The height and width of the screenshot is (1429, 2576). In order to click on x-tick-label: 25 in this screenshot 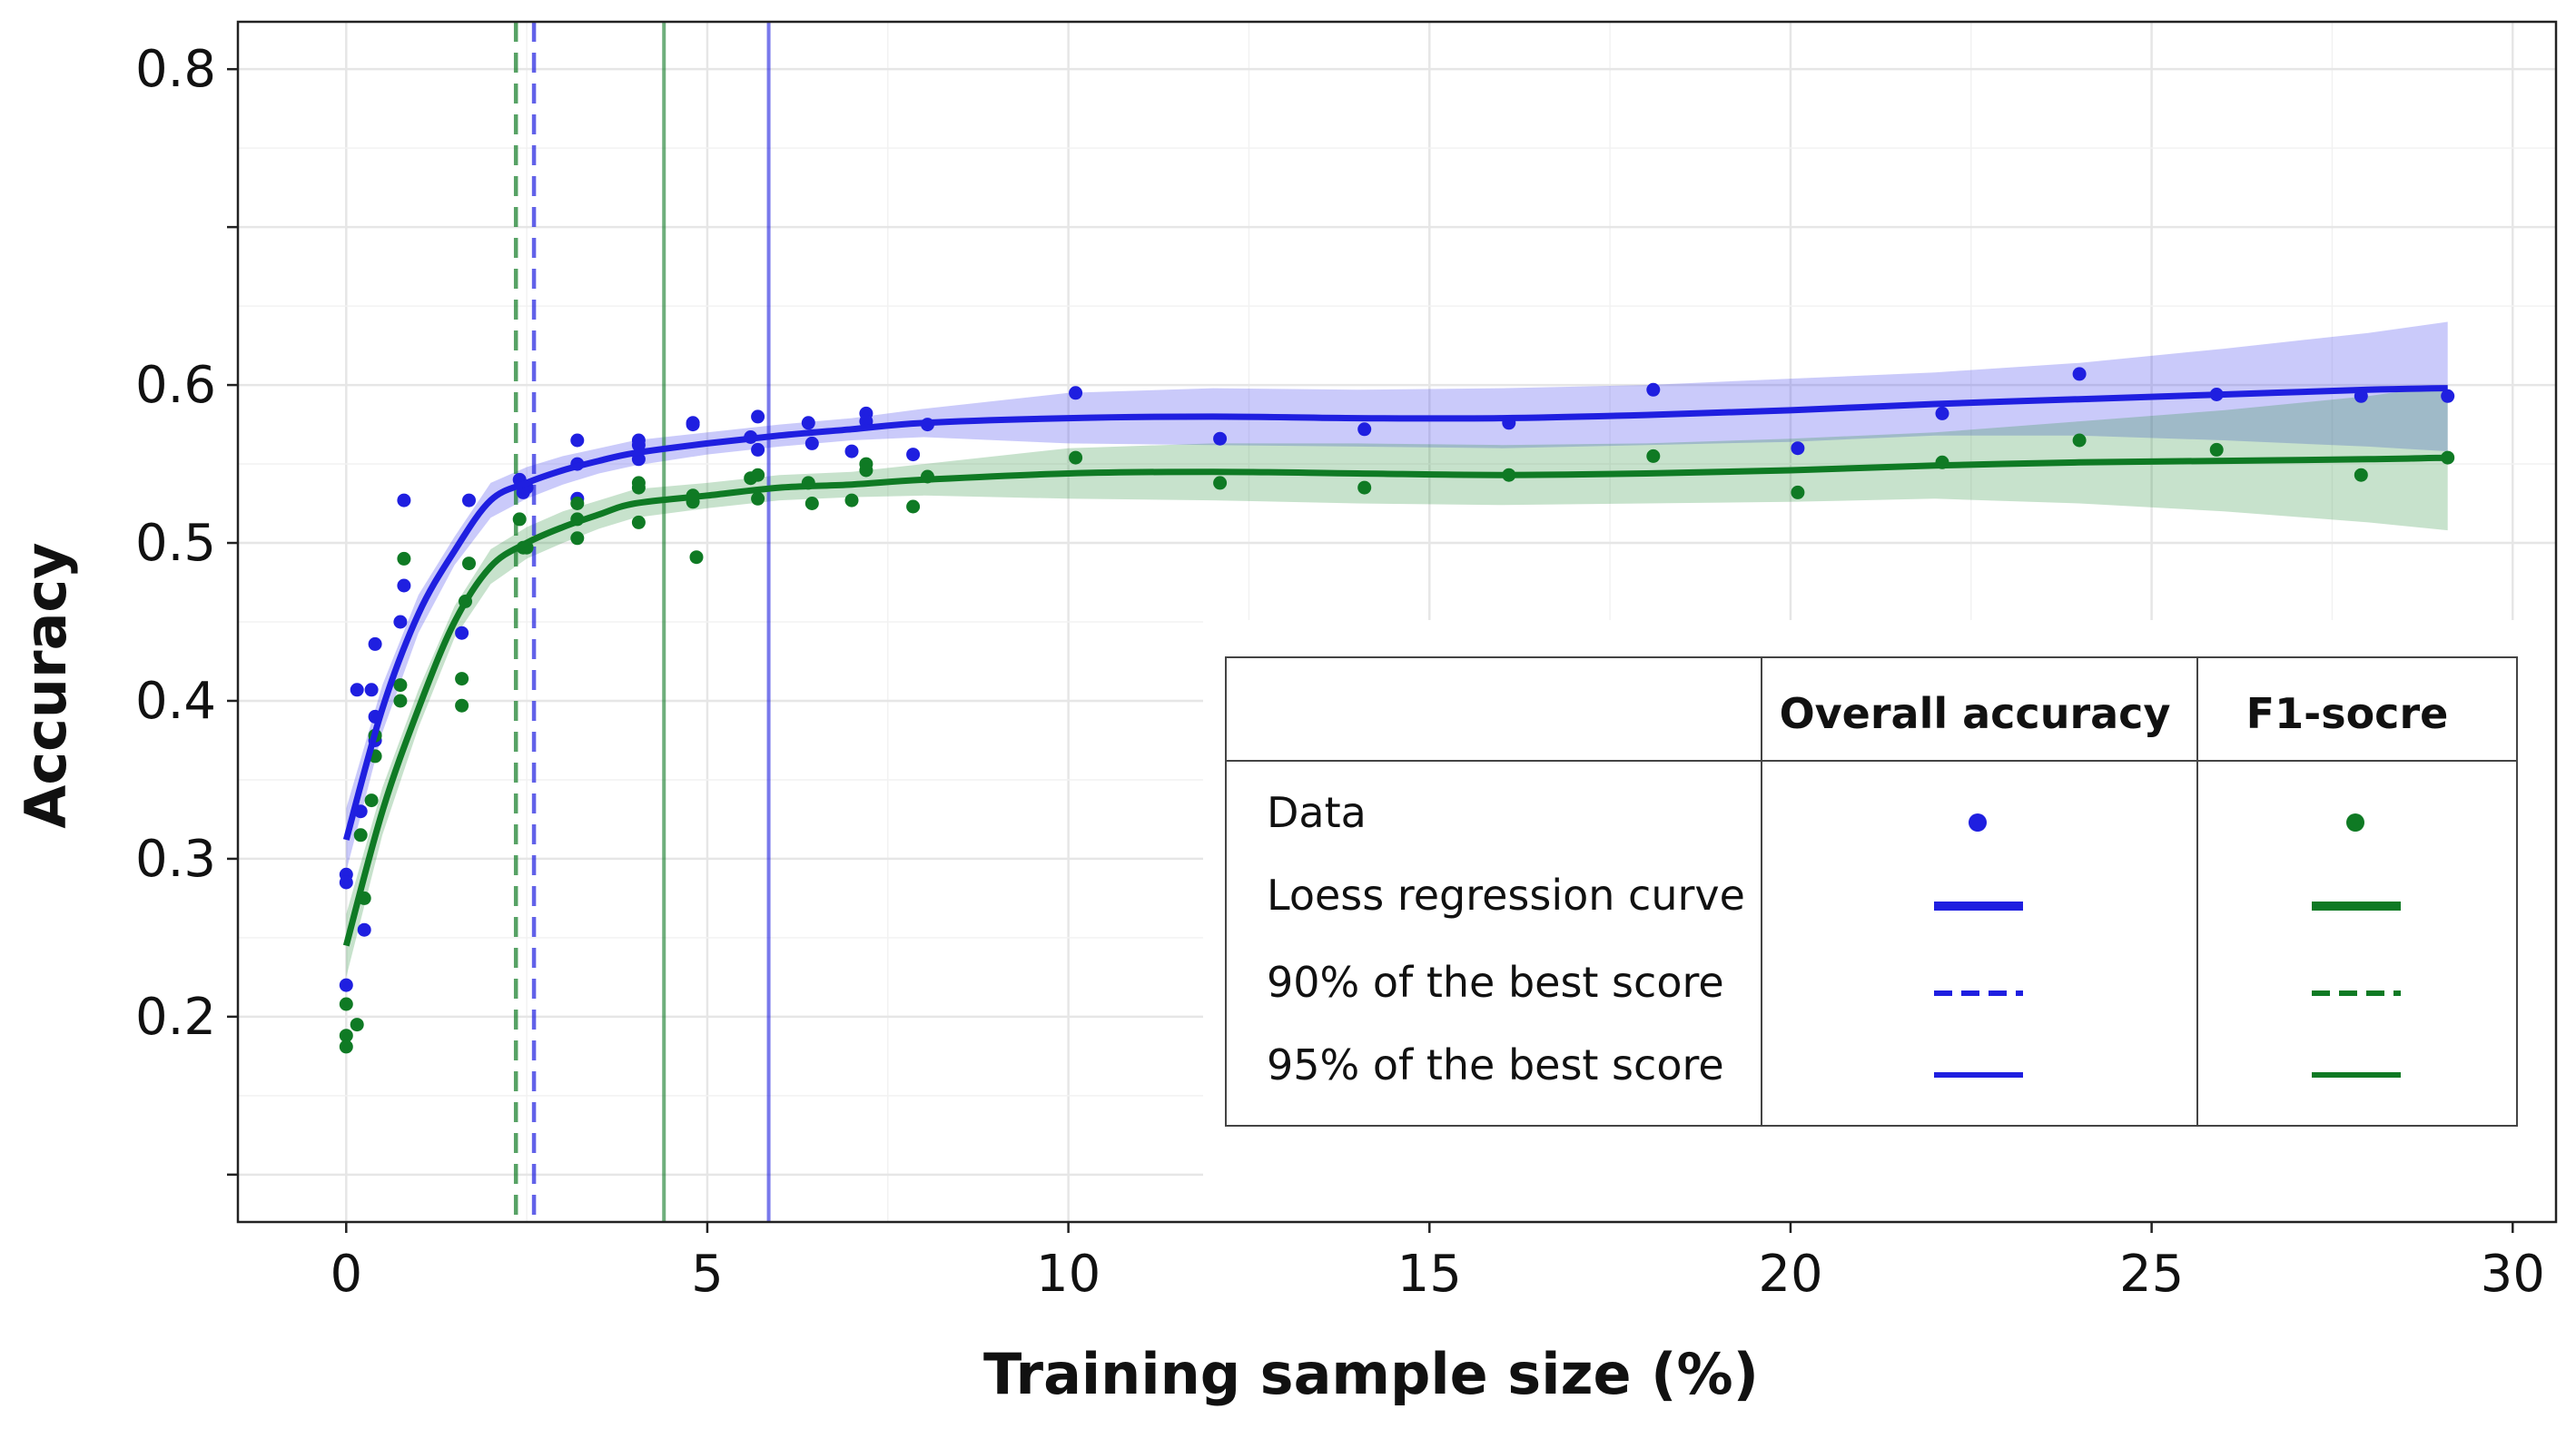, I will do `click(2151, 1274)`.